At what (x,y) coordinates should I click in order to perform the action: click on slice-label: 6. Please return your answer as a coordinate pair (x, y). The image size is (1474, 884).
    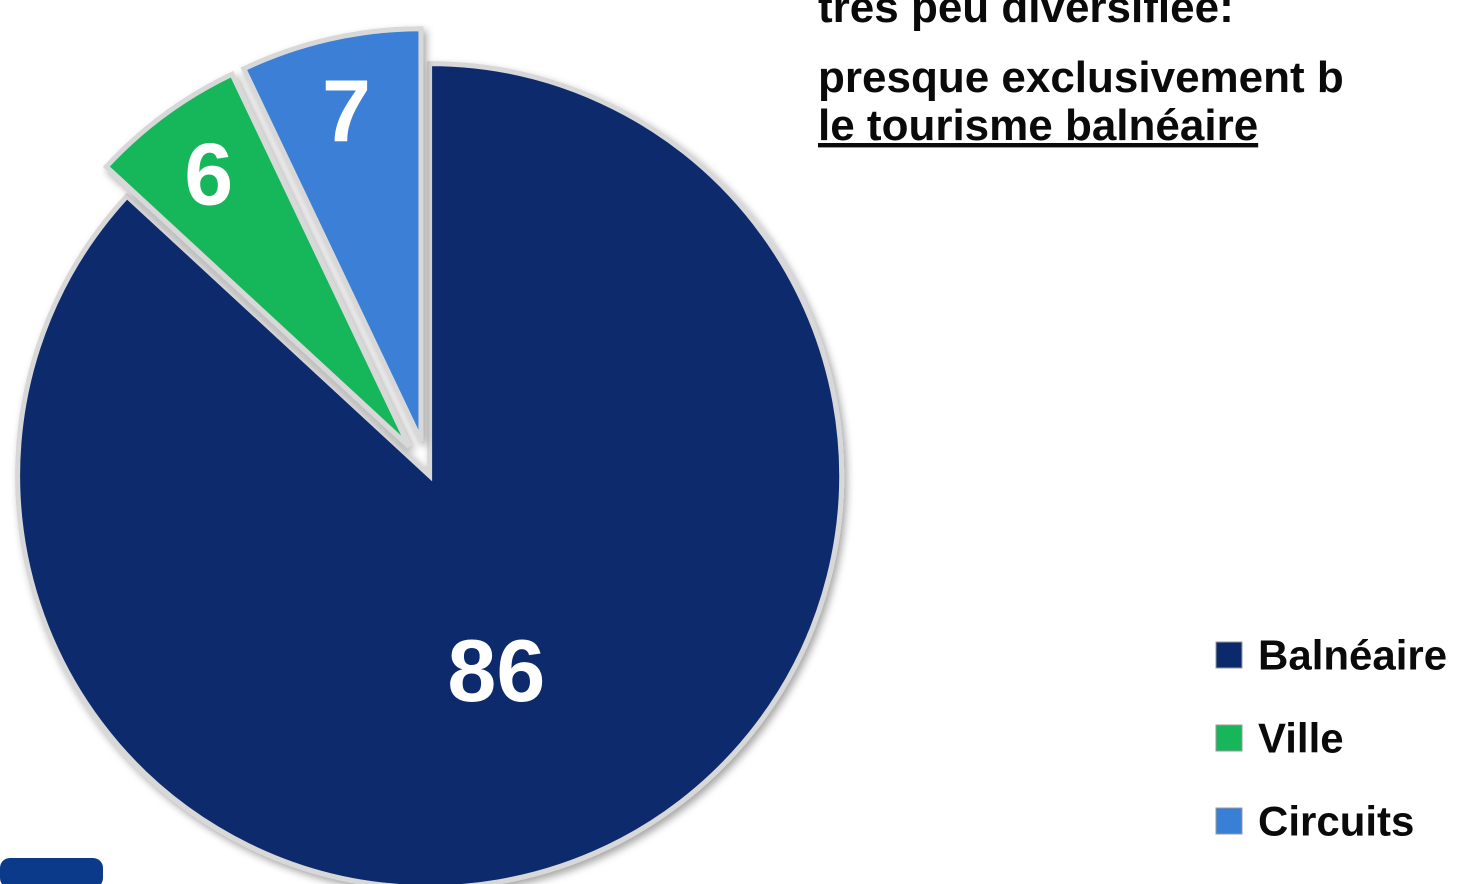
    Looking at the image, I should click on (208, 174).